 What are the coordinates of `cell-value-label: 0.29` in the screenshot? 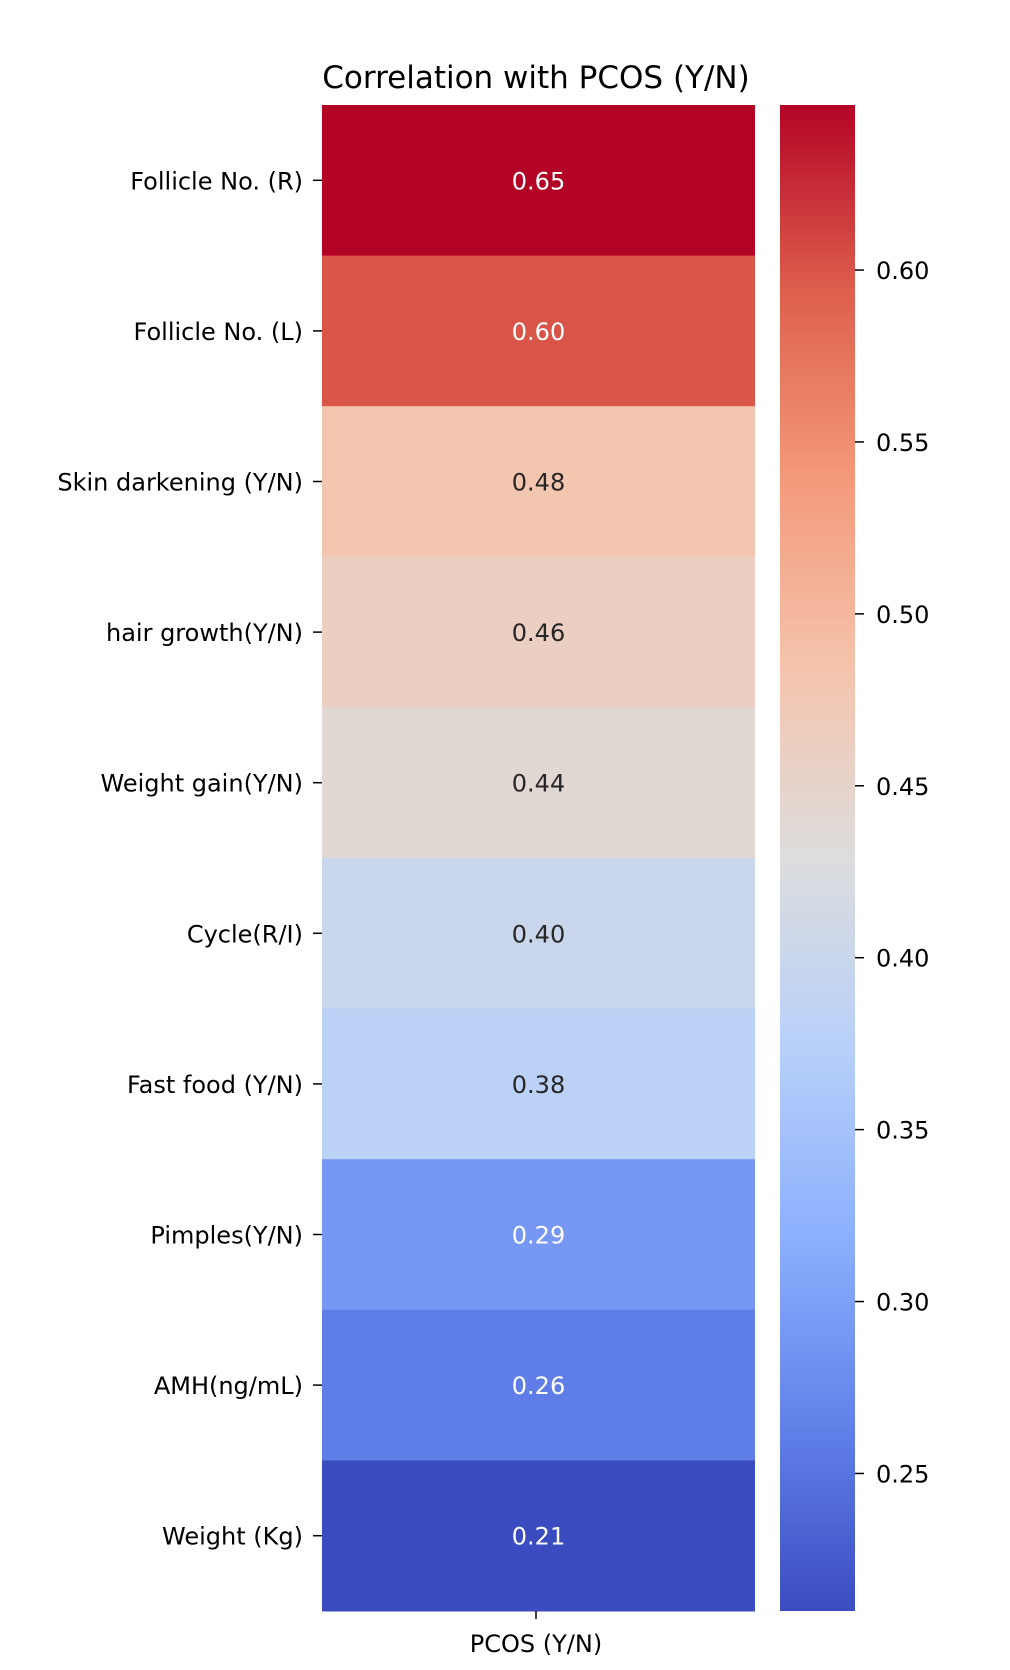 It's located at (538, 1236).